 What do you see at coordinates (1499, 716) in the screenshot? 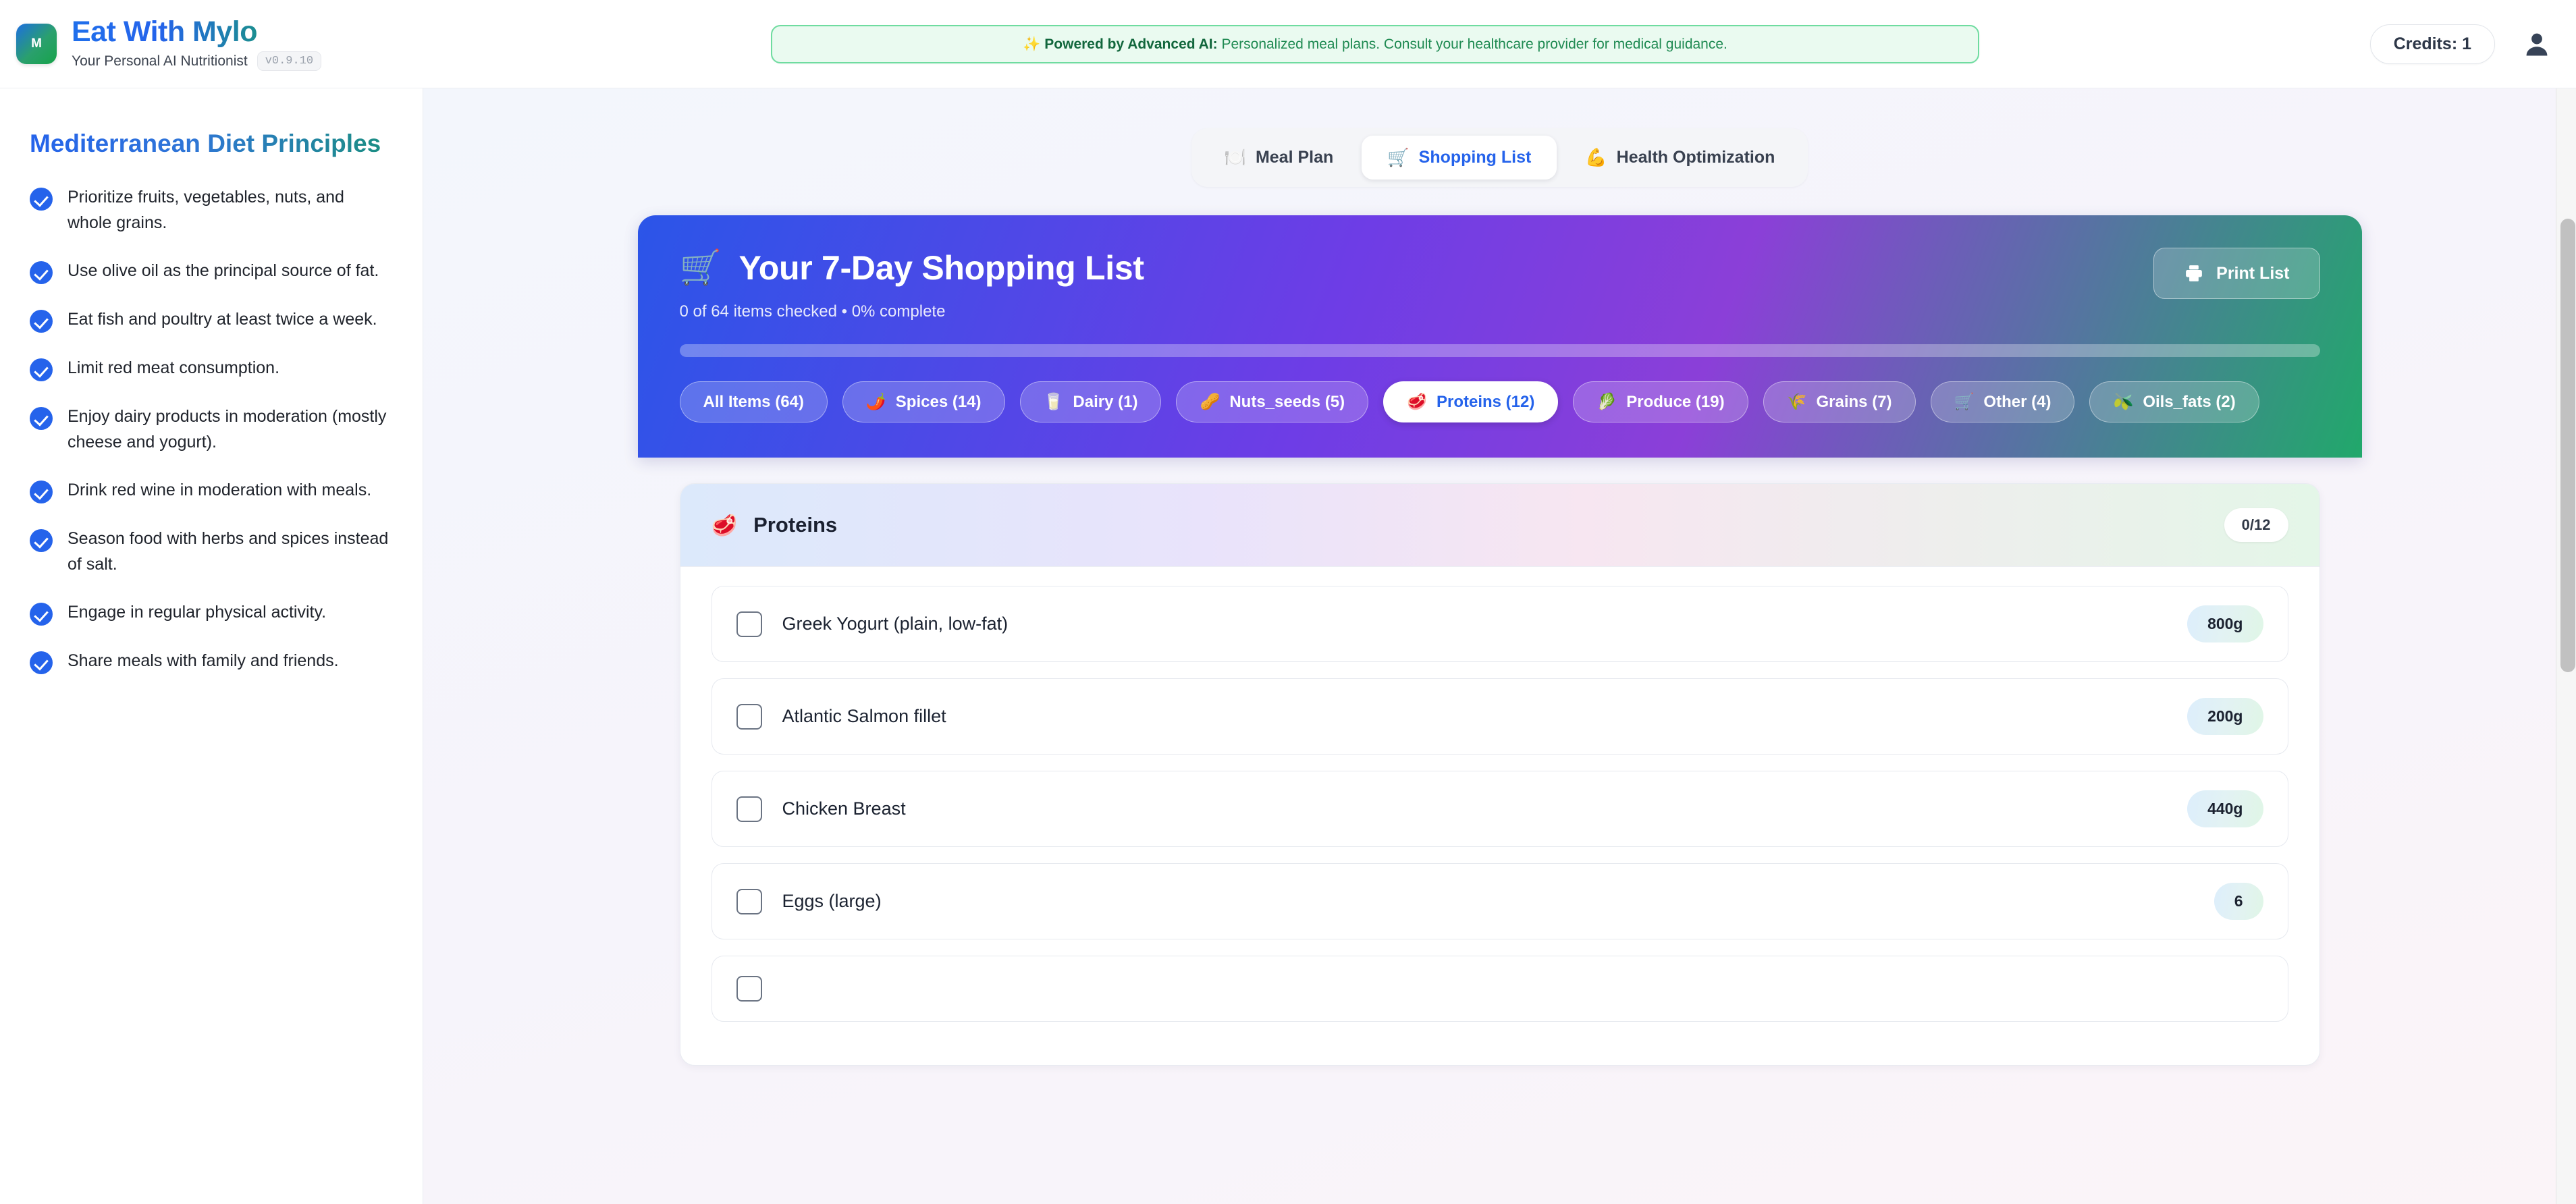
I see `list-item: Atlantic Salmon fillet 200g` at bounding box center [1499, 716].